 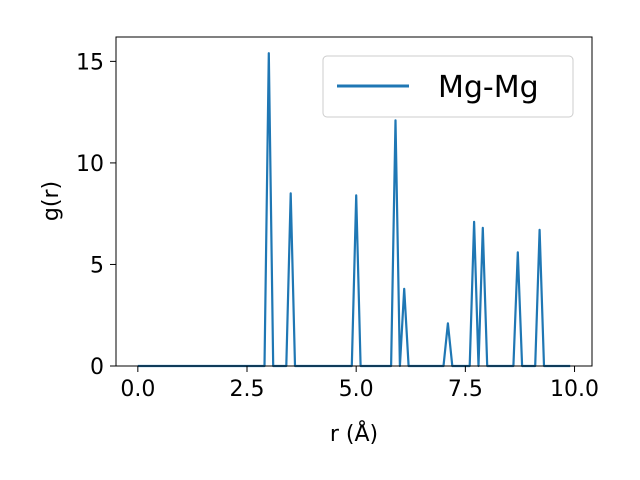 What do you see at coordinates (465, 389) in the screenshot?
I see `x-tick-label: 7.5` at bounding box center [465, 389].